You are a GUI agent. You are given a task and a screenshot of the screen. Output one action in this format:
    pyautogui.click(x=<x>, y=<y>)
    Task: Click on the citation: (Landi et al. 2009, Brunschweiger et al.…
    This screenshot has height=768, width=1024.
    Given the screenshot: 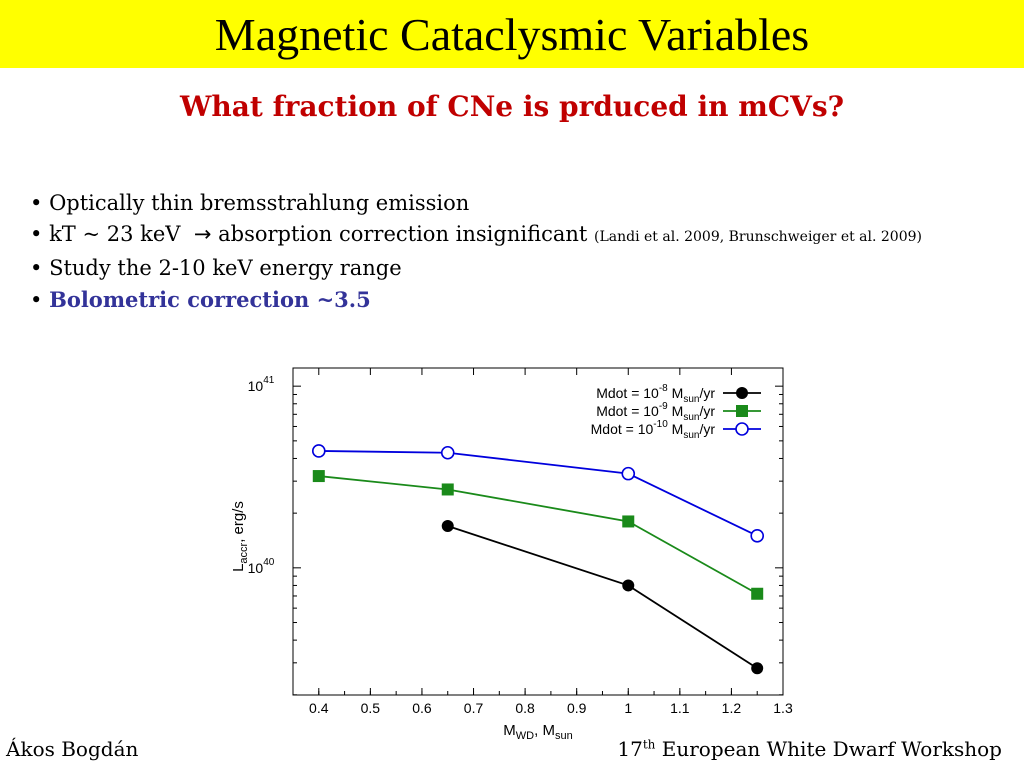 What is the action you would take?
    pyautogui.click(x=758, y=237)
    